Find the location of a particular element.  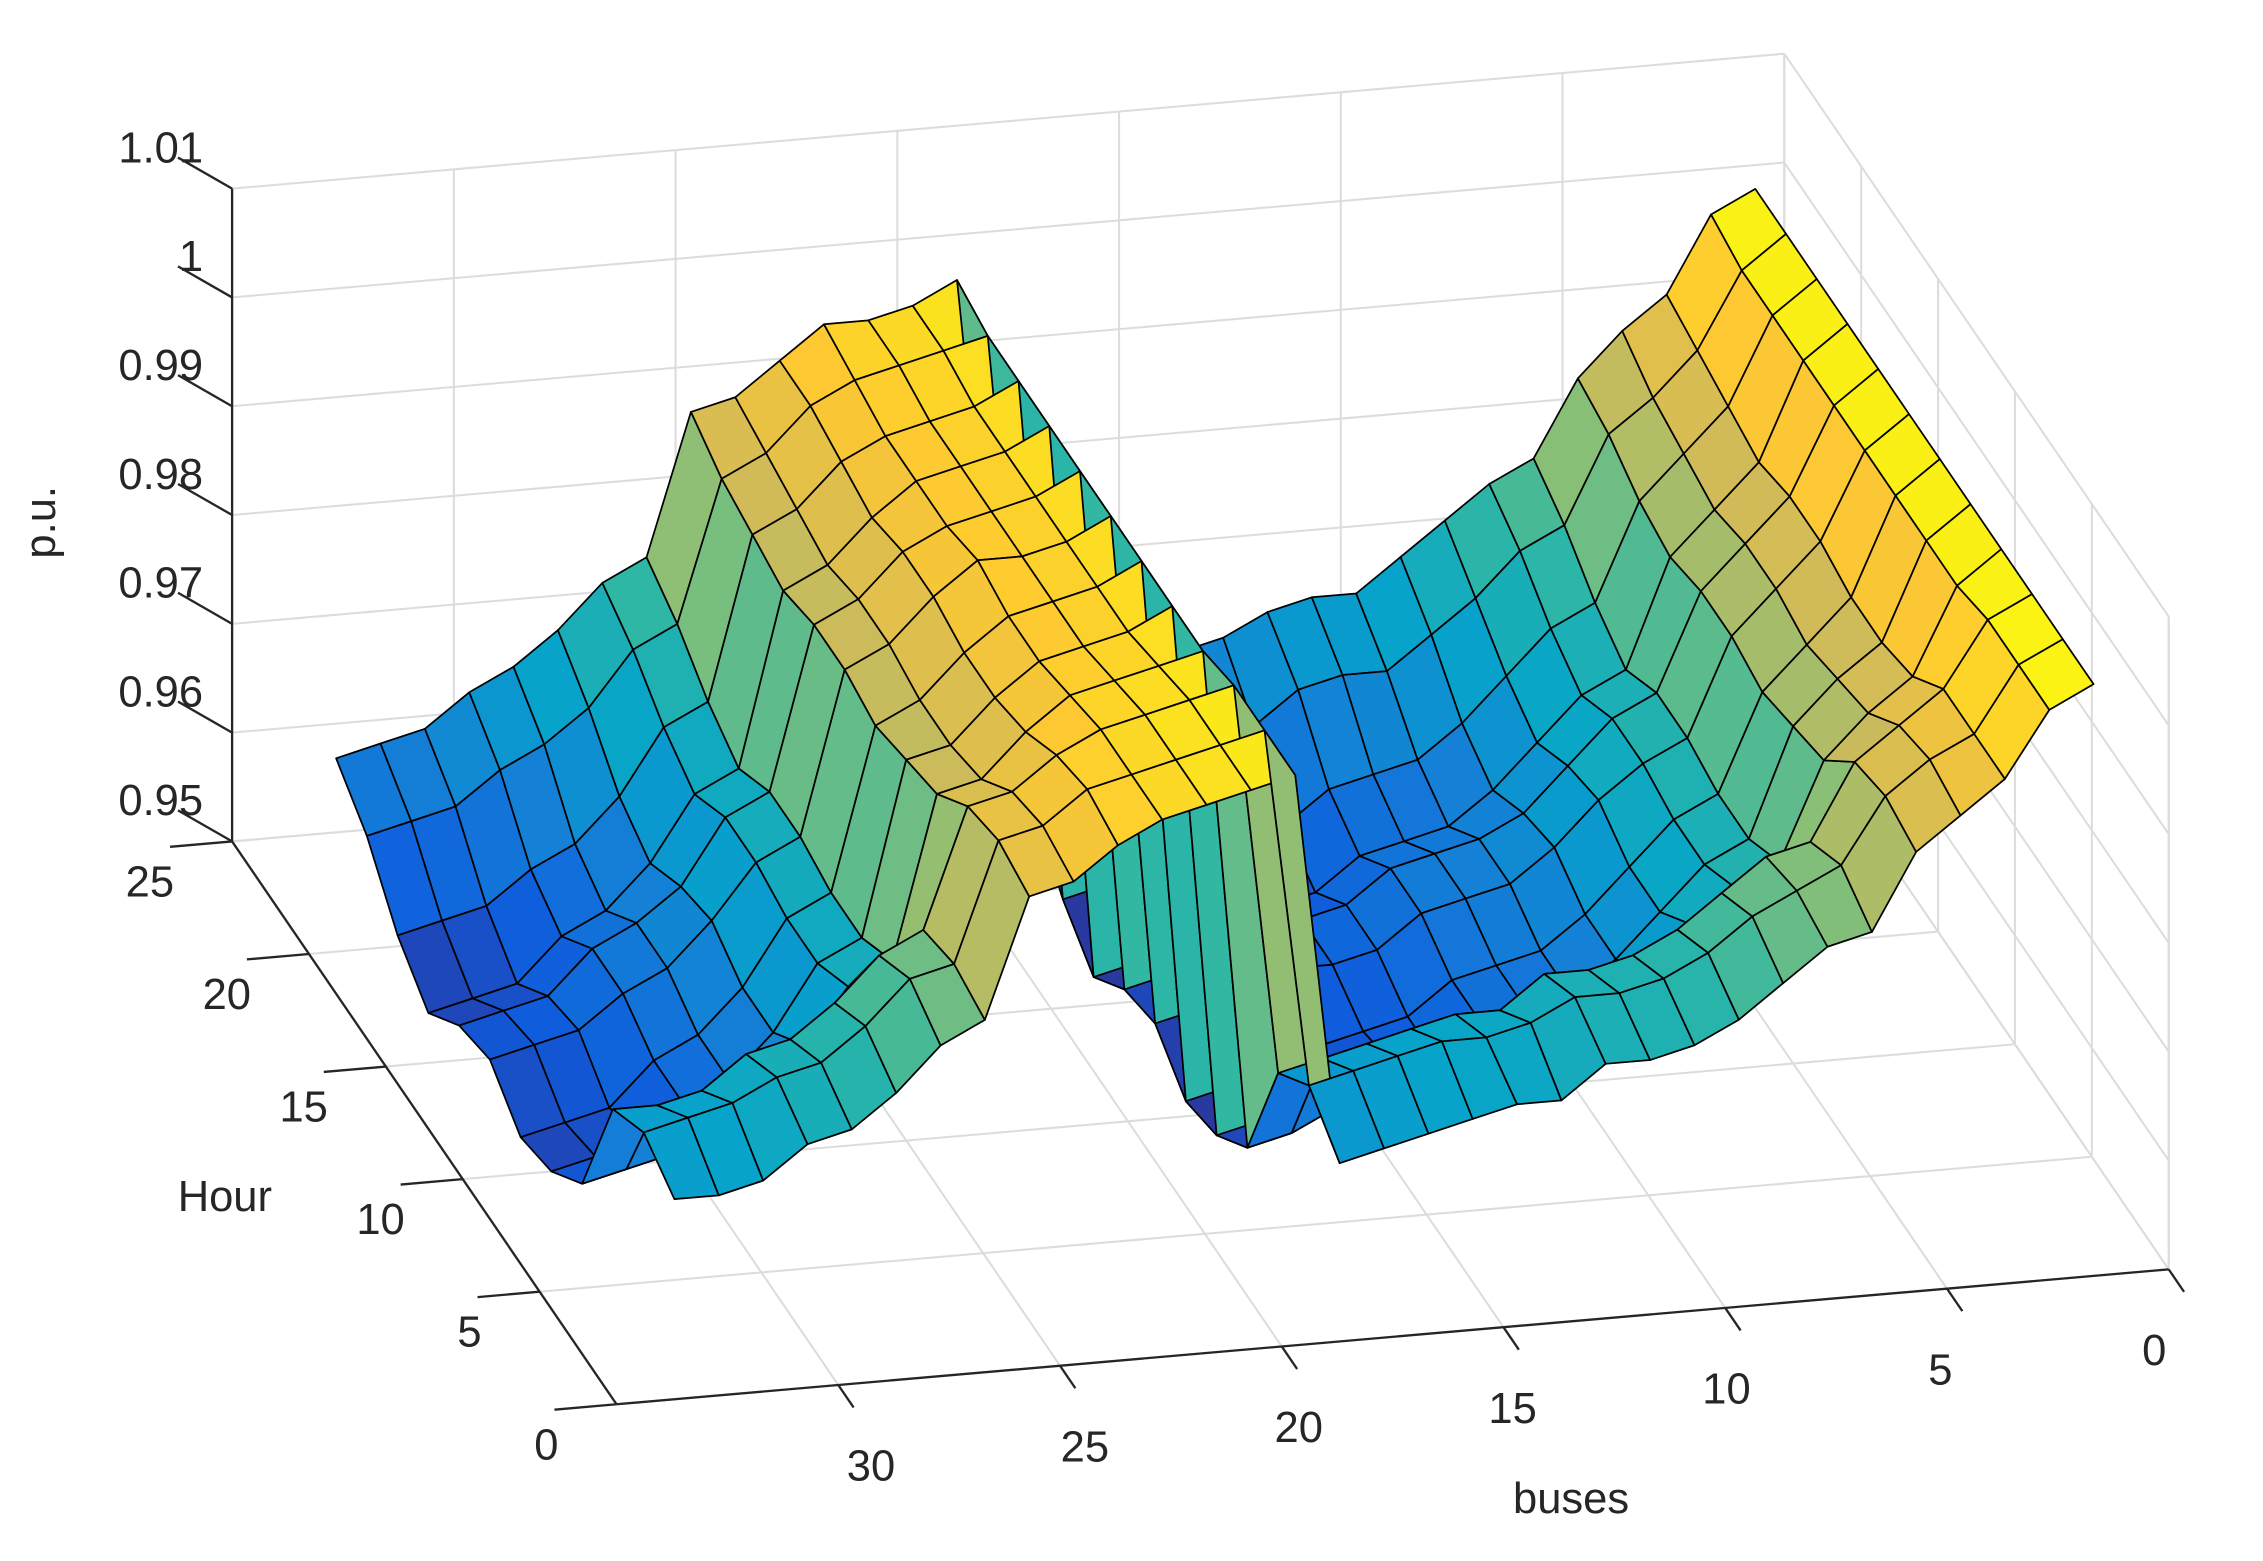

y-axis-label: Hour is located at coordinates (225, 1197).